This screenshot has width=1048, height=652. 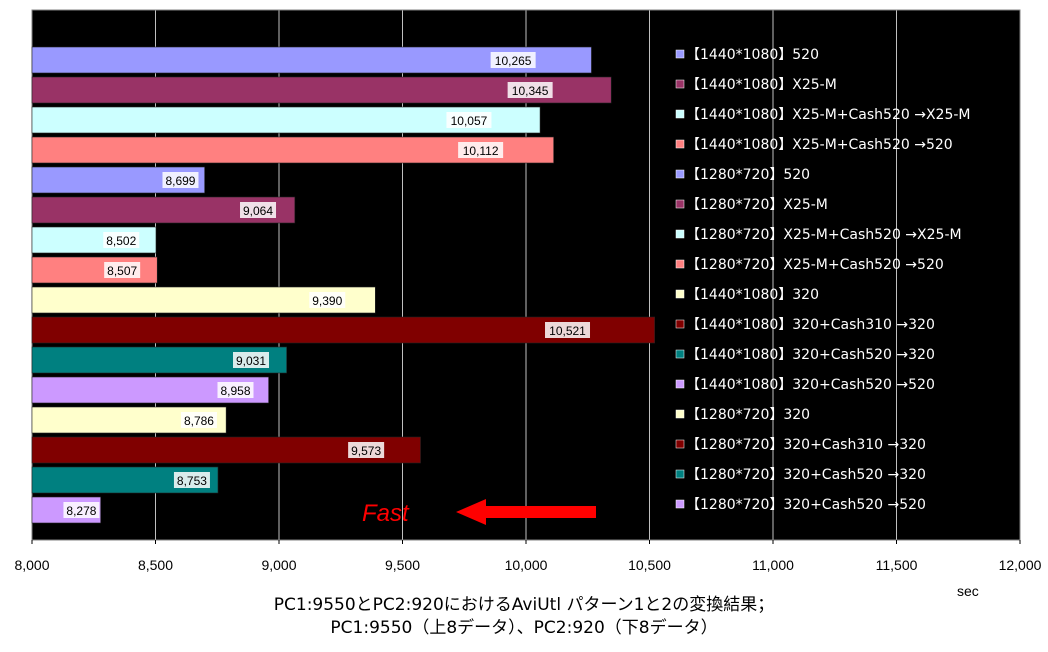 What do you see at coordinates (815, 265) in the screenshot?
I see `legend-label: 【1280*720】X25-M+Cash520 →520` at bounding box center [815, 265].